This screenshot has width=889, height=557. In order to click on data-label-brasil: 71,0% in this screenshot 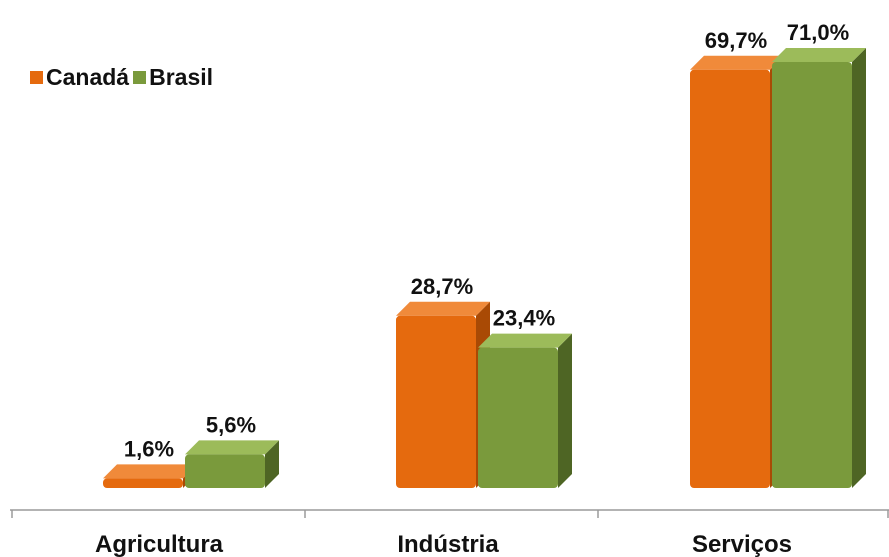, I will do `click(818, 32)`.